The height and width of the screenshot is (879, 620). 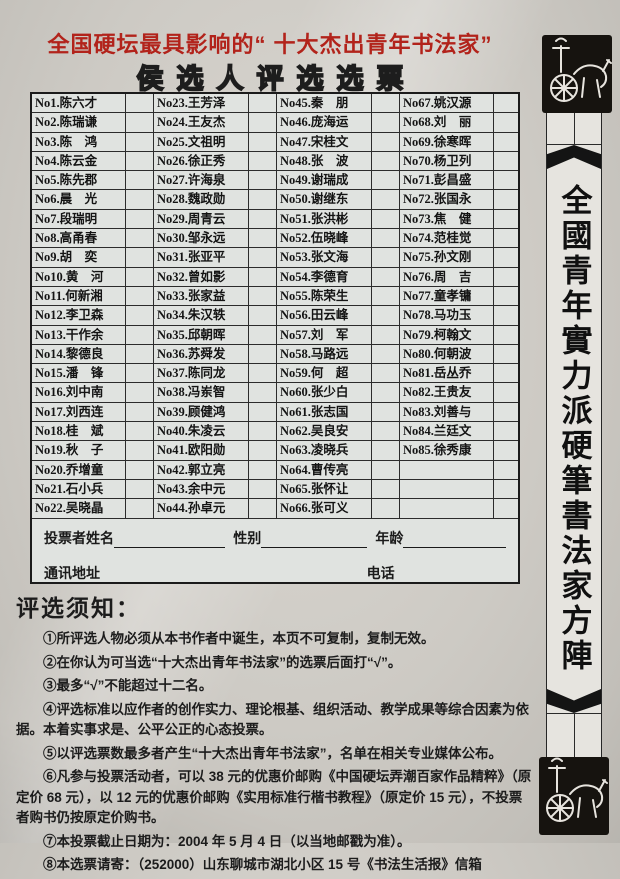 What do you see at coordinates (447, 432) in the screenshot?
I see `candidate-cell: No84.兰廷文` at bounding box center [447, 432].